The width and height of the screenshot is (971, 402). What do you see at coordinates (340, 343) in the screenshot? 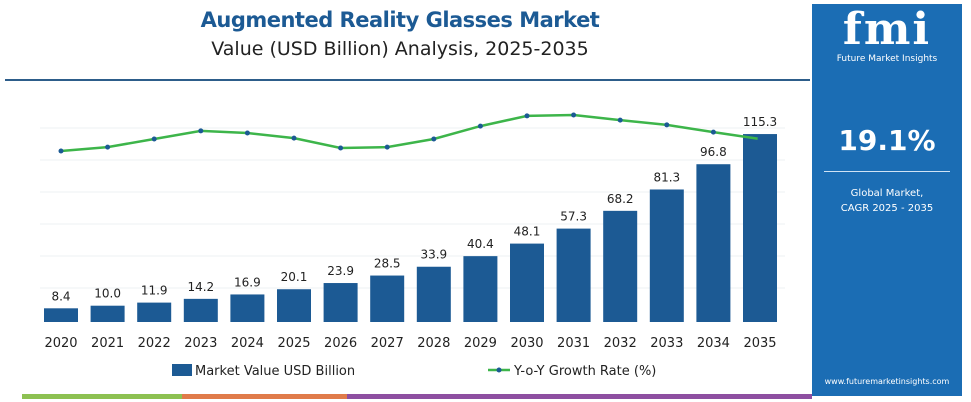
I see `x-tick-2026: 2026` at bounding box center [340, 343].